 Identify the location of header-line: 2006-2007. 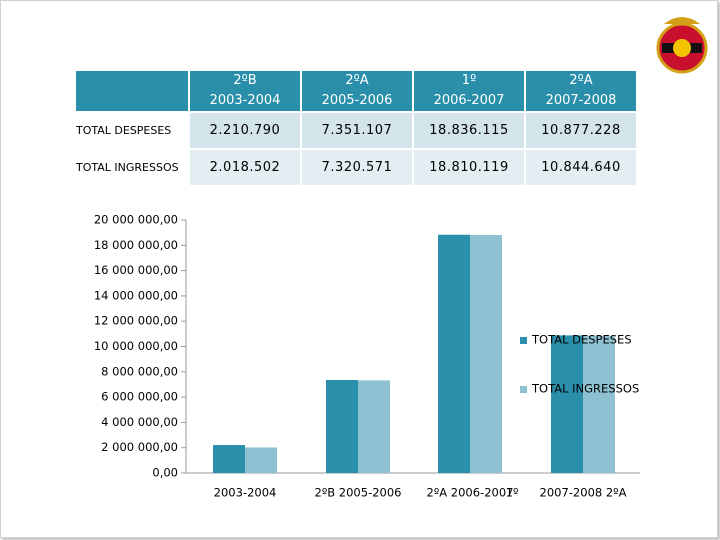
(469, 100).